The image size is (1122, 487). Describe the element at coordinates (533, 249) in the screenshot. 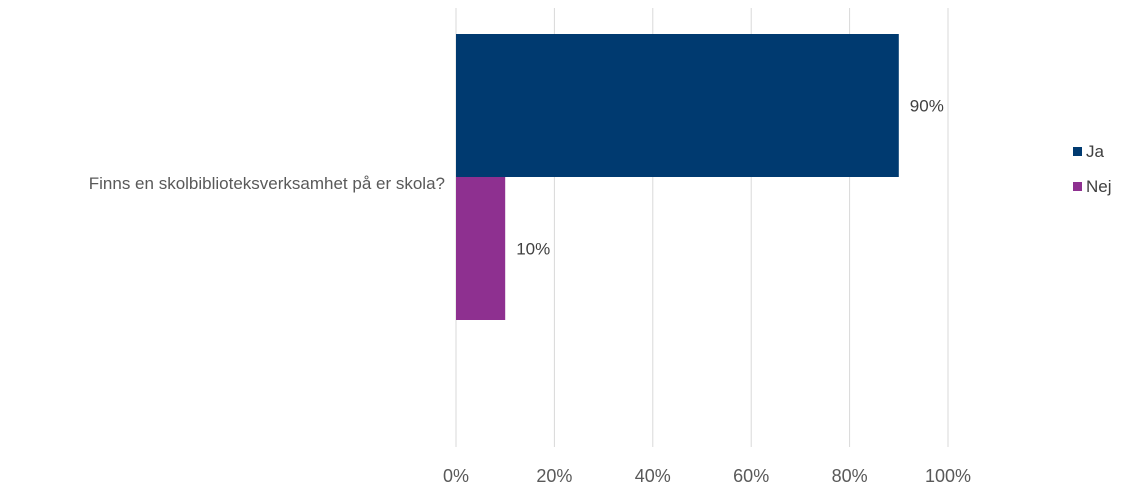

I see `data-label: 10%` at that location.